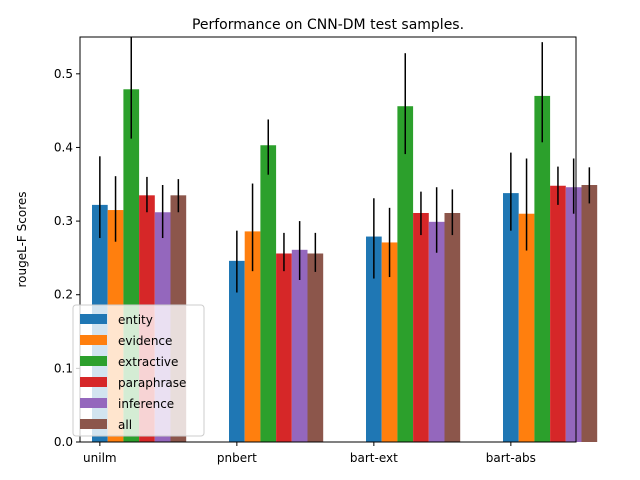 This screenshot has height=480, width=640. What do you see at coordinates (93, 361) in the screenshot?
I see `legend-swatch-extractive` at bounding box center [93, 361].